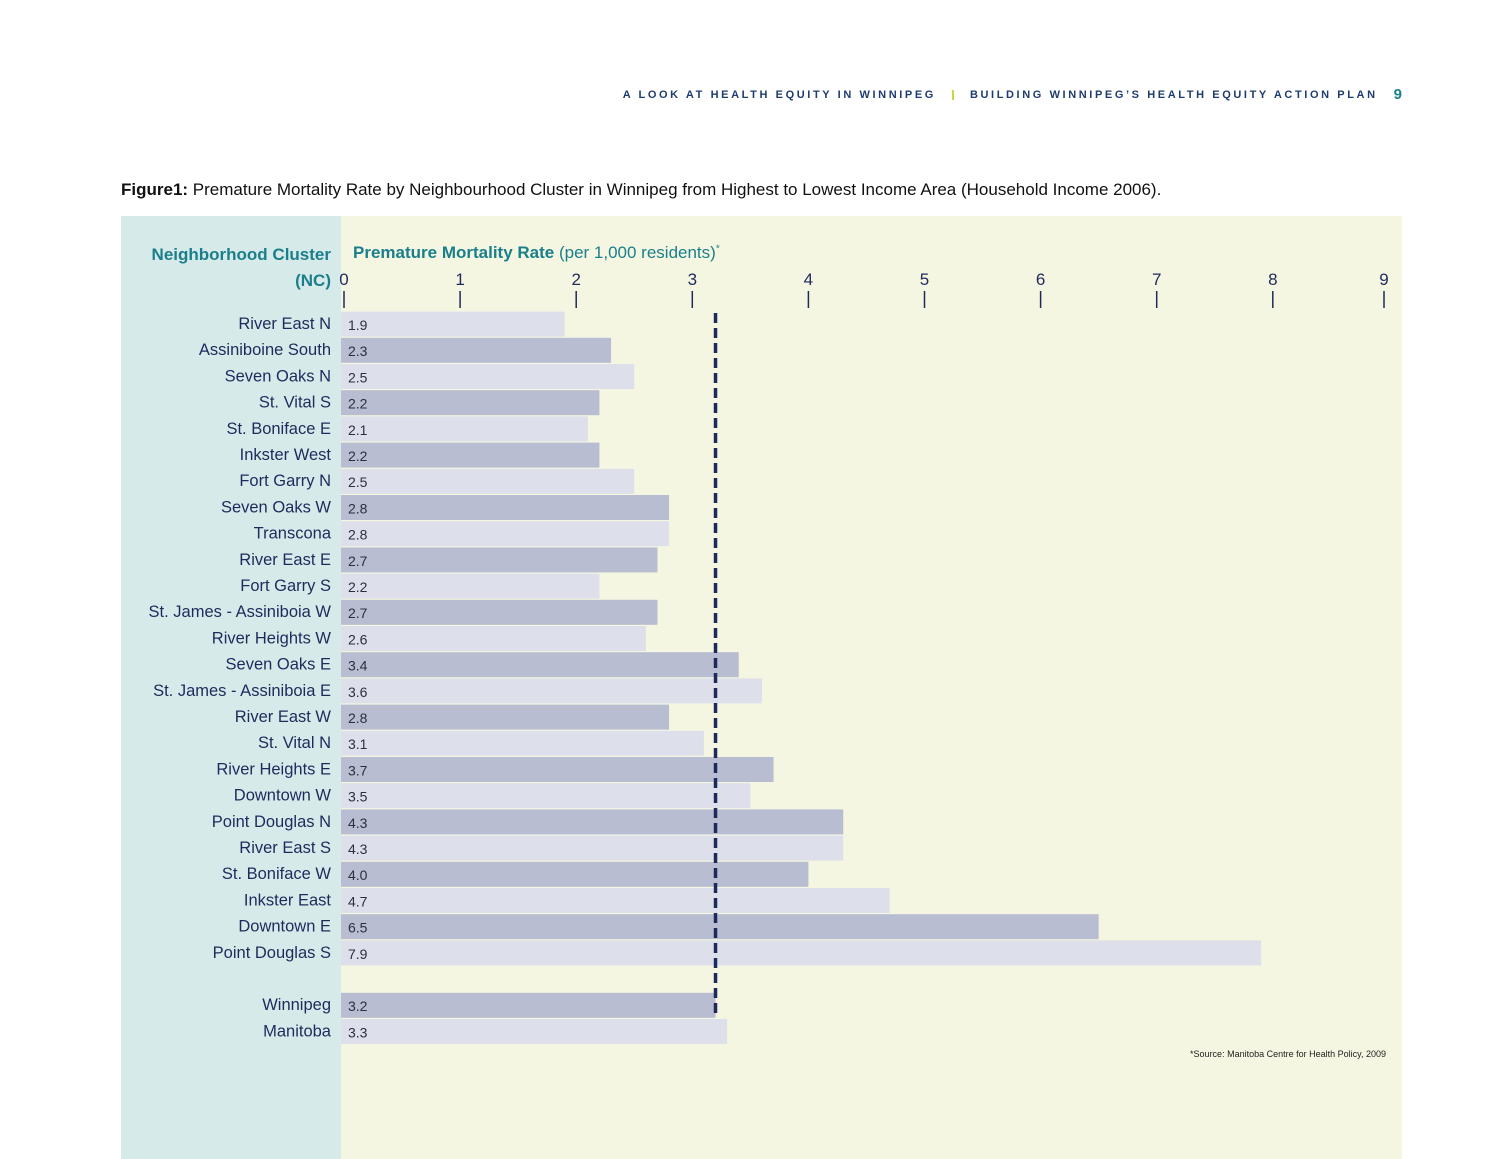 The image size is (1500, 1159). What do you see at coordinates (272, 638) in the screenshot?
I see `category-label: River Heights W` at bounding box center [272, 638].